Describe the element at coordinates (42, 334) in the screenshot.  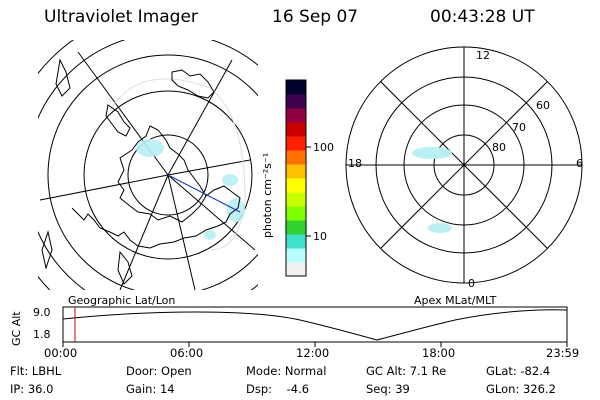
I see `alt-ytick-low: 1.8` at that location.